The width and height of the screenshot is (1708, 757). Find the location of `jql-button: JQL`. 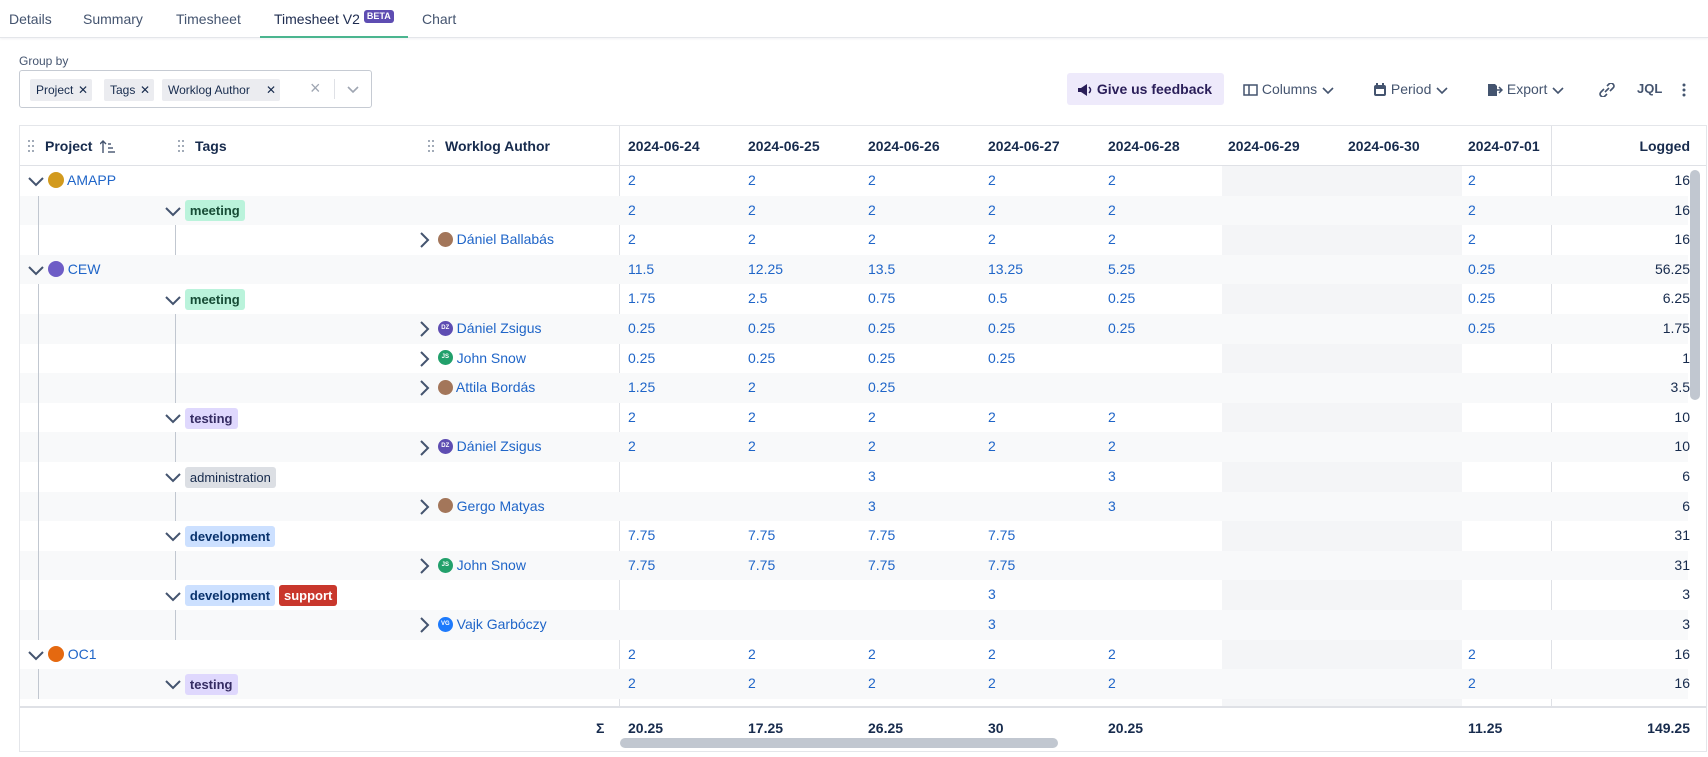

jql-button: JQL is located at coordinates (1650, 88).